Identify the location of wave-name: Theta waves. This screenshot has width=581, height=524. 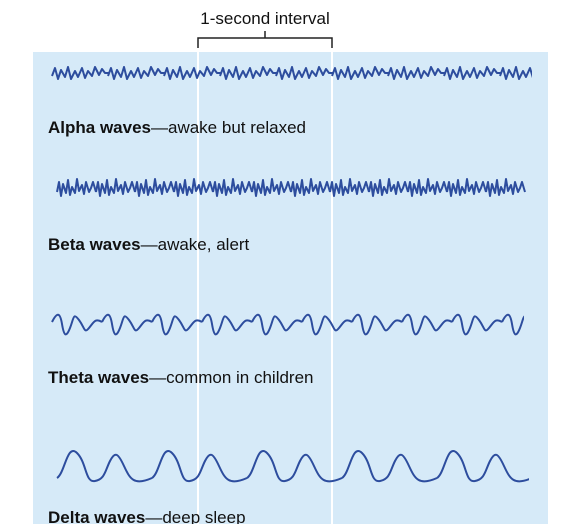
(98, 377).